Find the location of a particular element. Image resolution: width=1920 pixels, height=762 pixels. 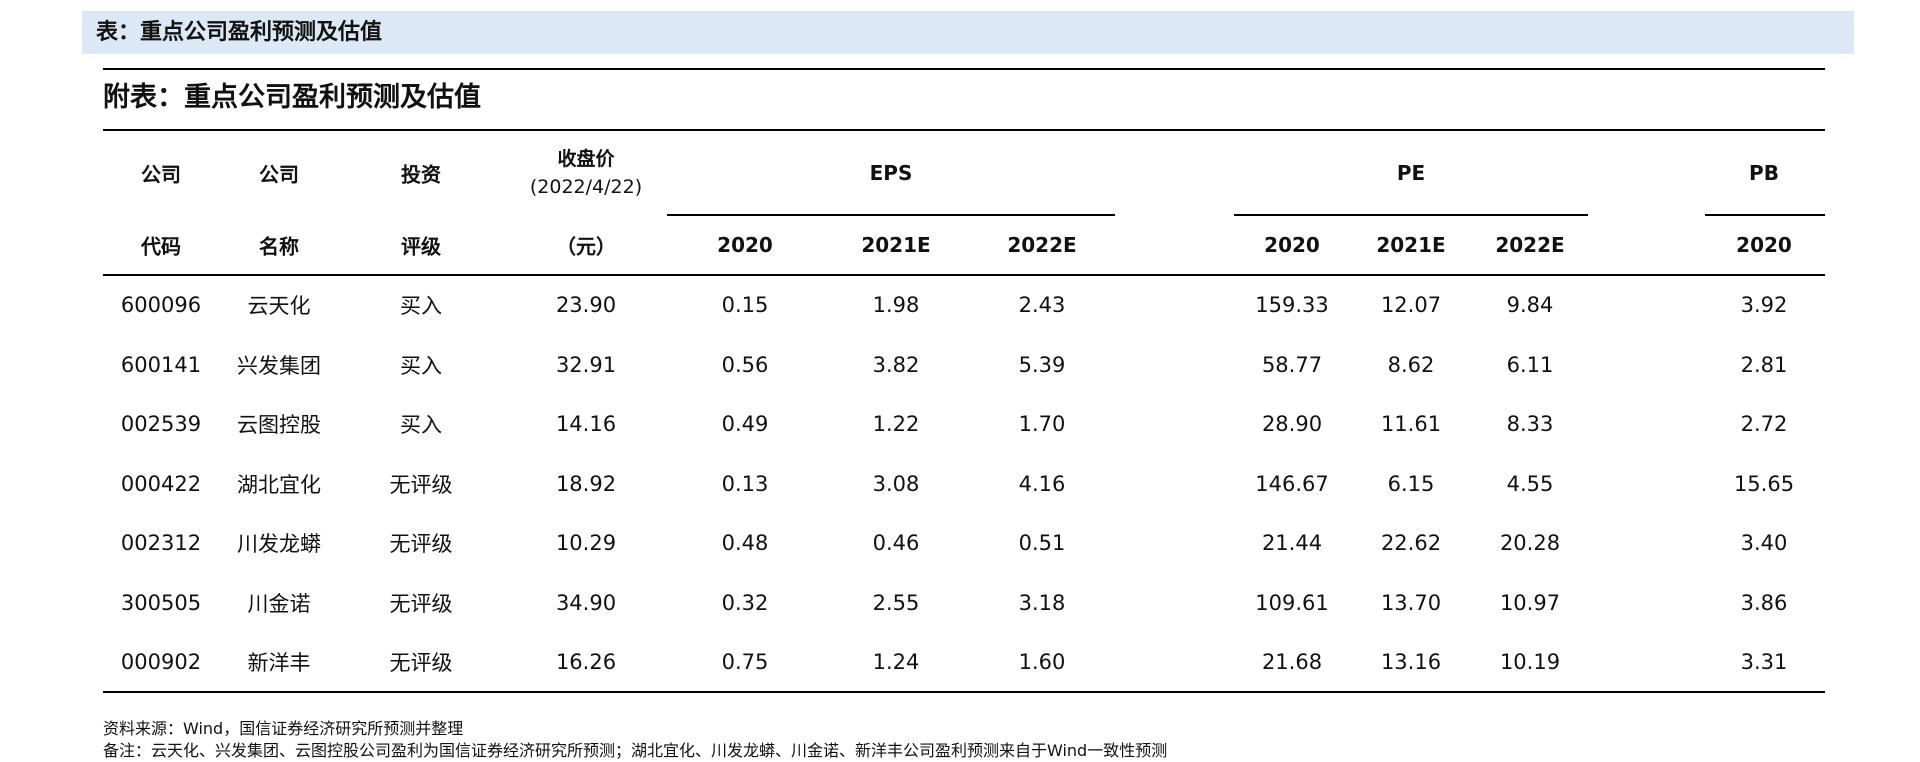

cell-pe-2022e: 9.84 is located at coordinates (1530, 305).